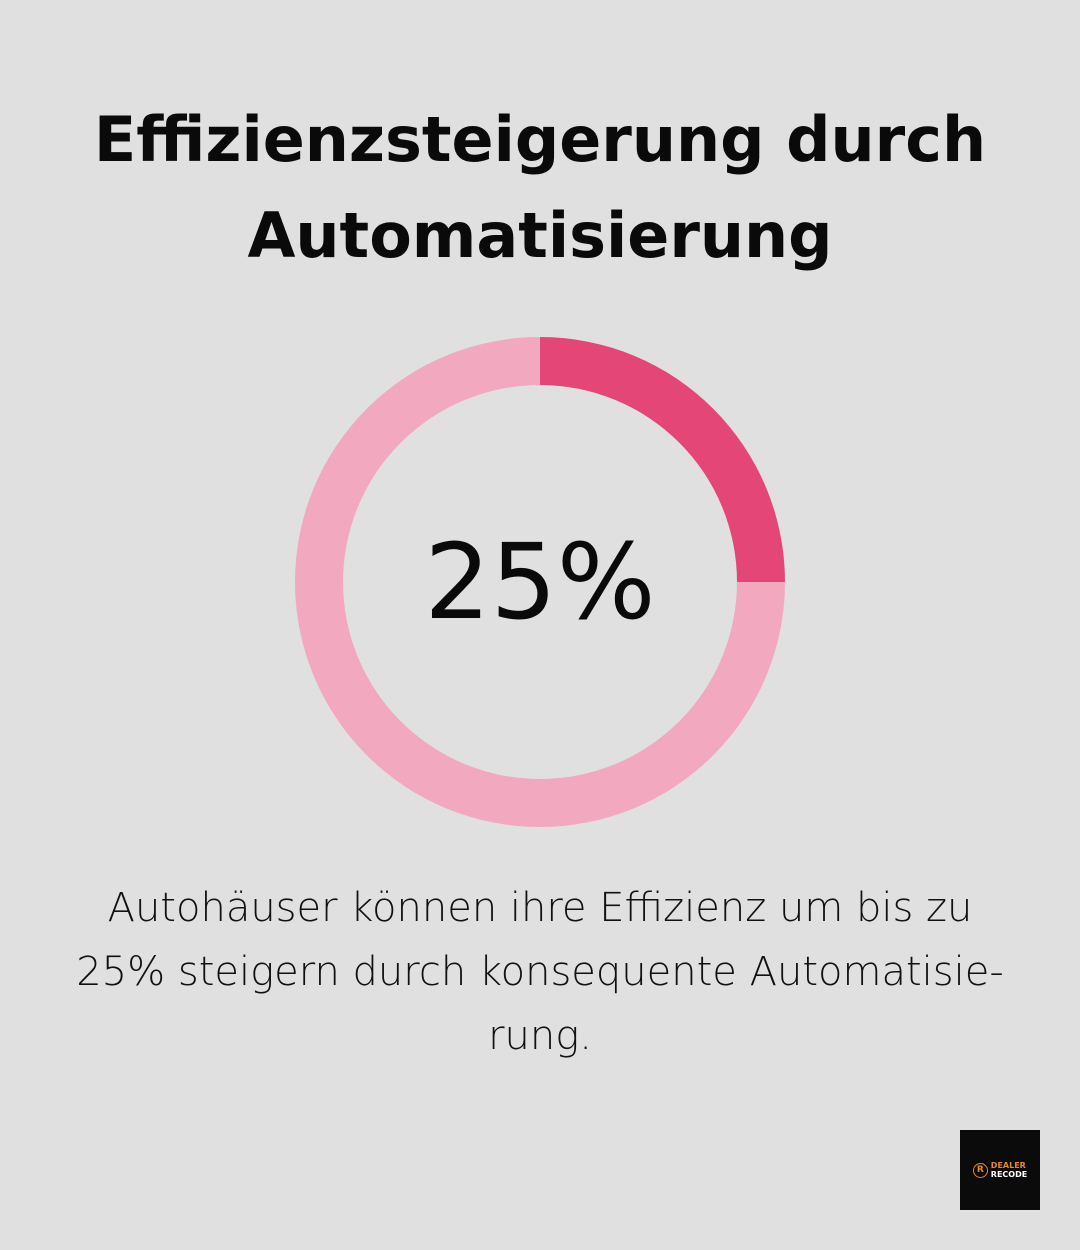 This screenshot has height=1250, width=1080. I want to click on title-line-2: Automatisierung, so click(540, 235).